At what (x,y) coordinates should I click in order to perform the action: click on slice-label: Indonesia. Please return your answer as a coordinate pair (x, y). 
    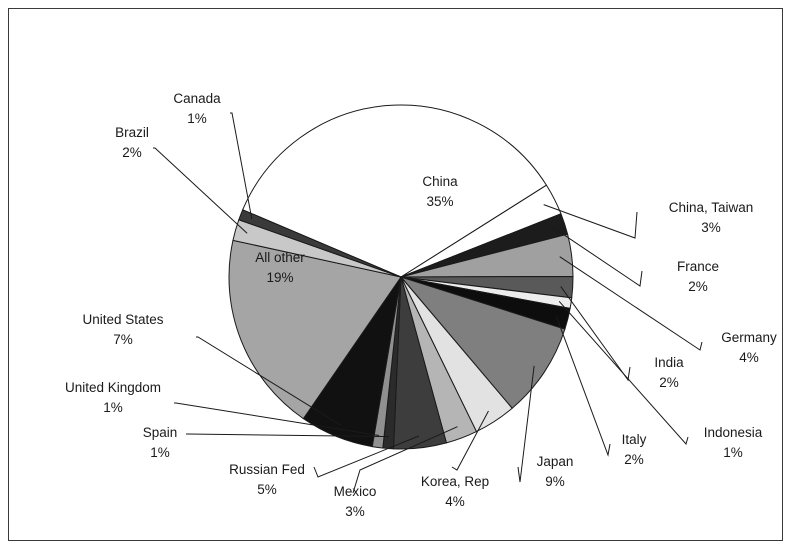
    Looking at the image, I should click on (733, 432).